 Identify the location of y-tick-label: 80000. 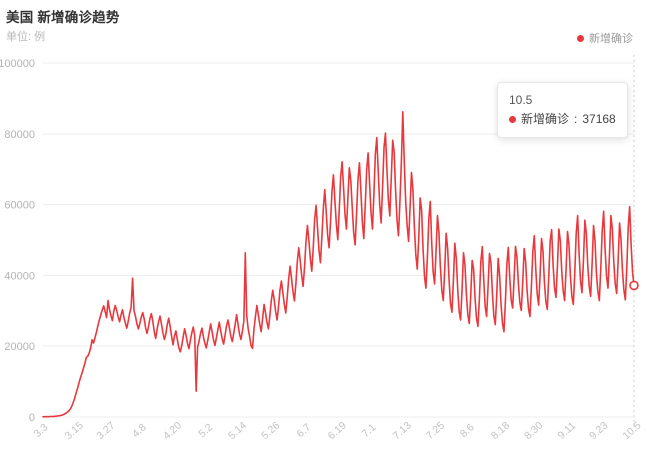
(19, 135).